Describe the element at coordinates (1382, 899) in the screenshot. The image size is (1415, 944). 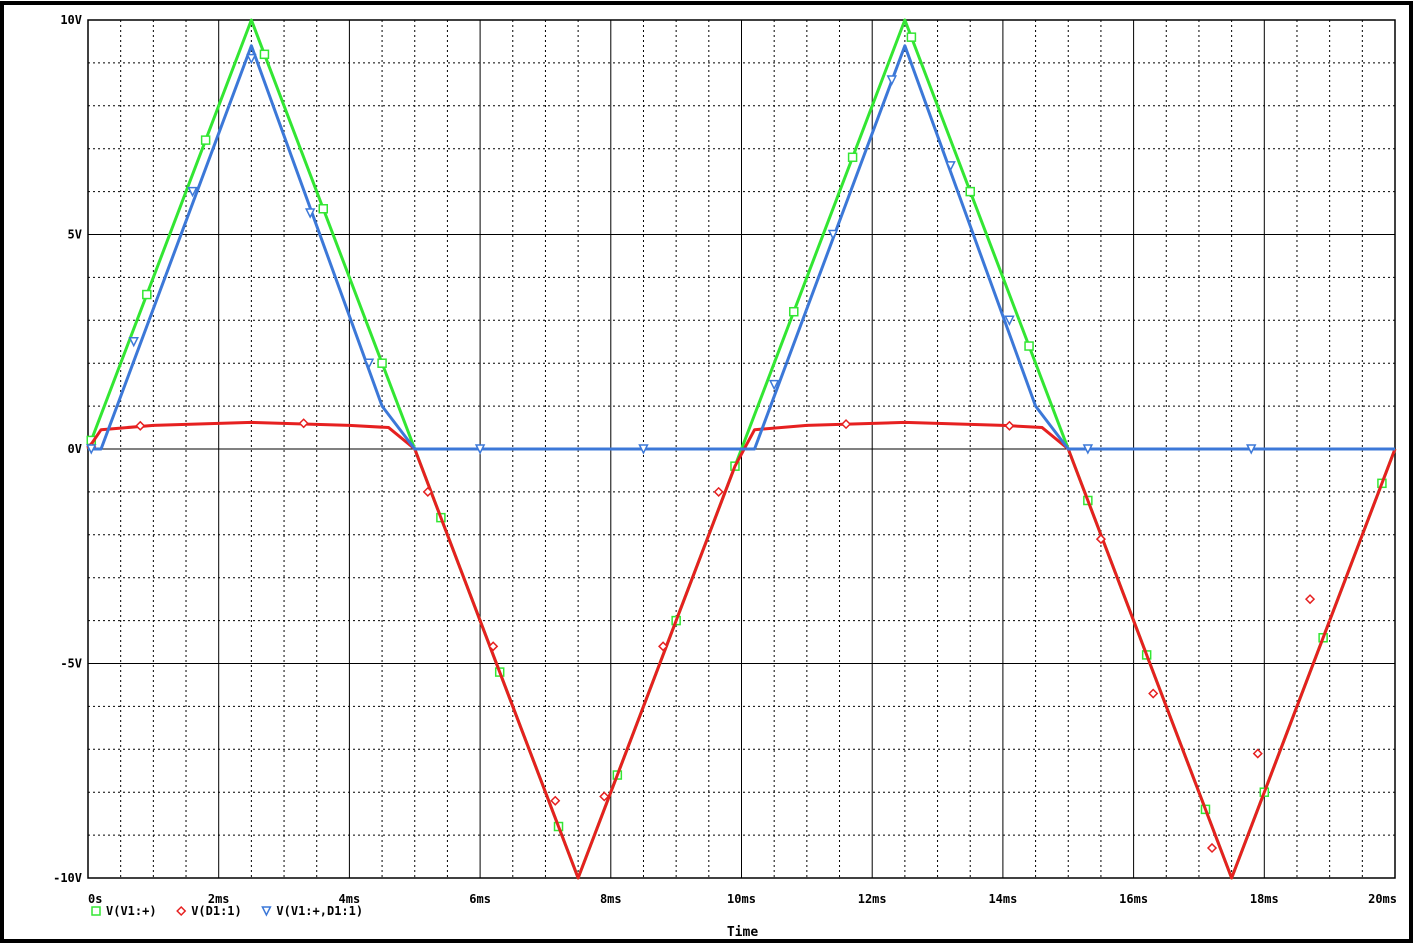
I see `x-tick-label: 20ms` at that location.